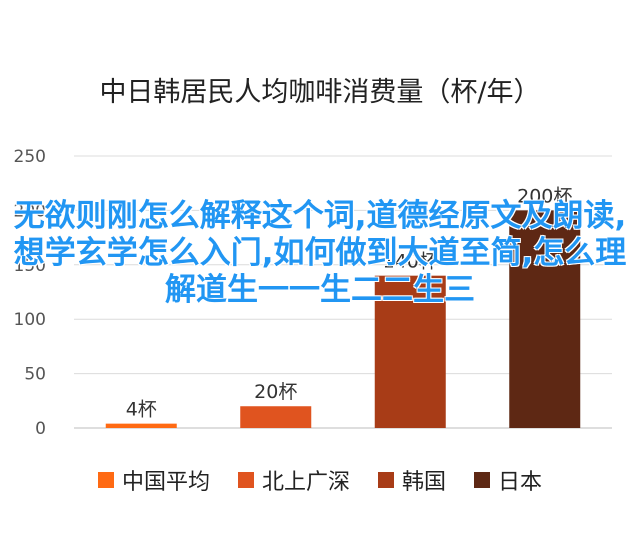 This screenshot has height=539, width=640. Describe the element at coordinates (35, 375) in the screenshot. I see `y-tick-label: 50` at that location.